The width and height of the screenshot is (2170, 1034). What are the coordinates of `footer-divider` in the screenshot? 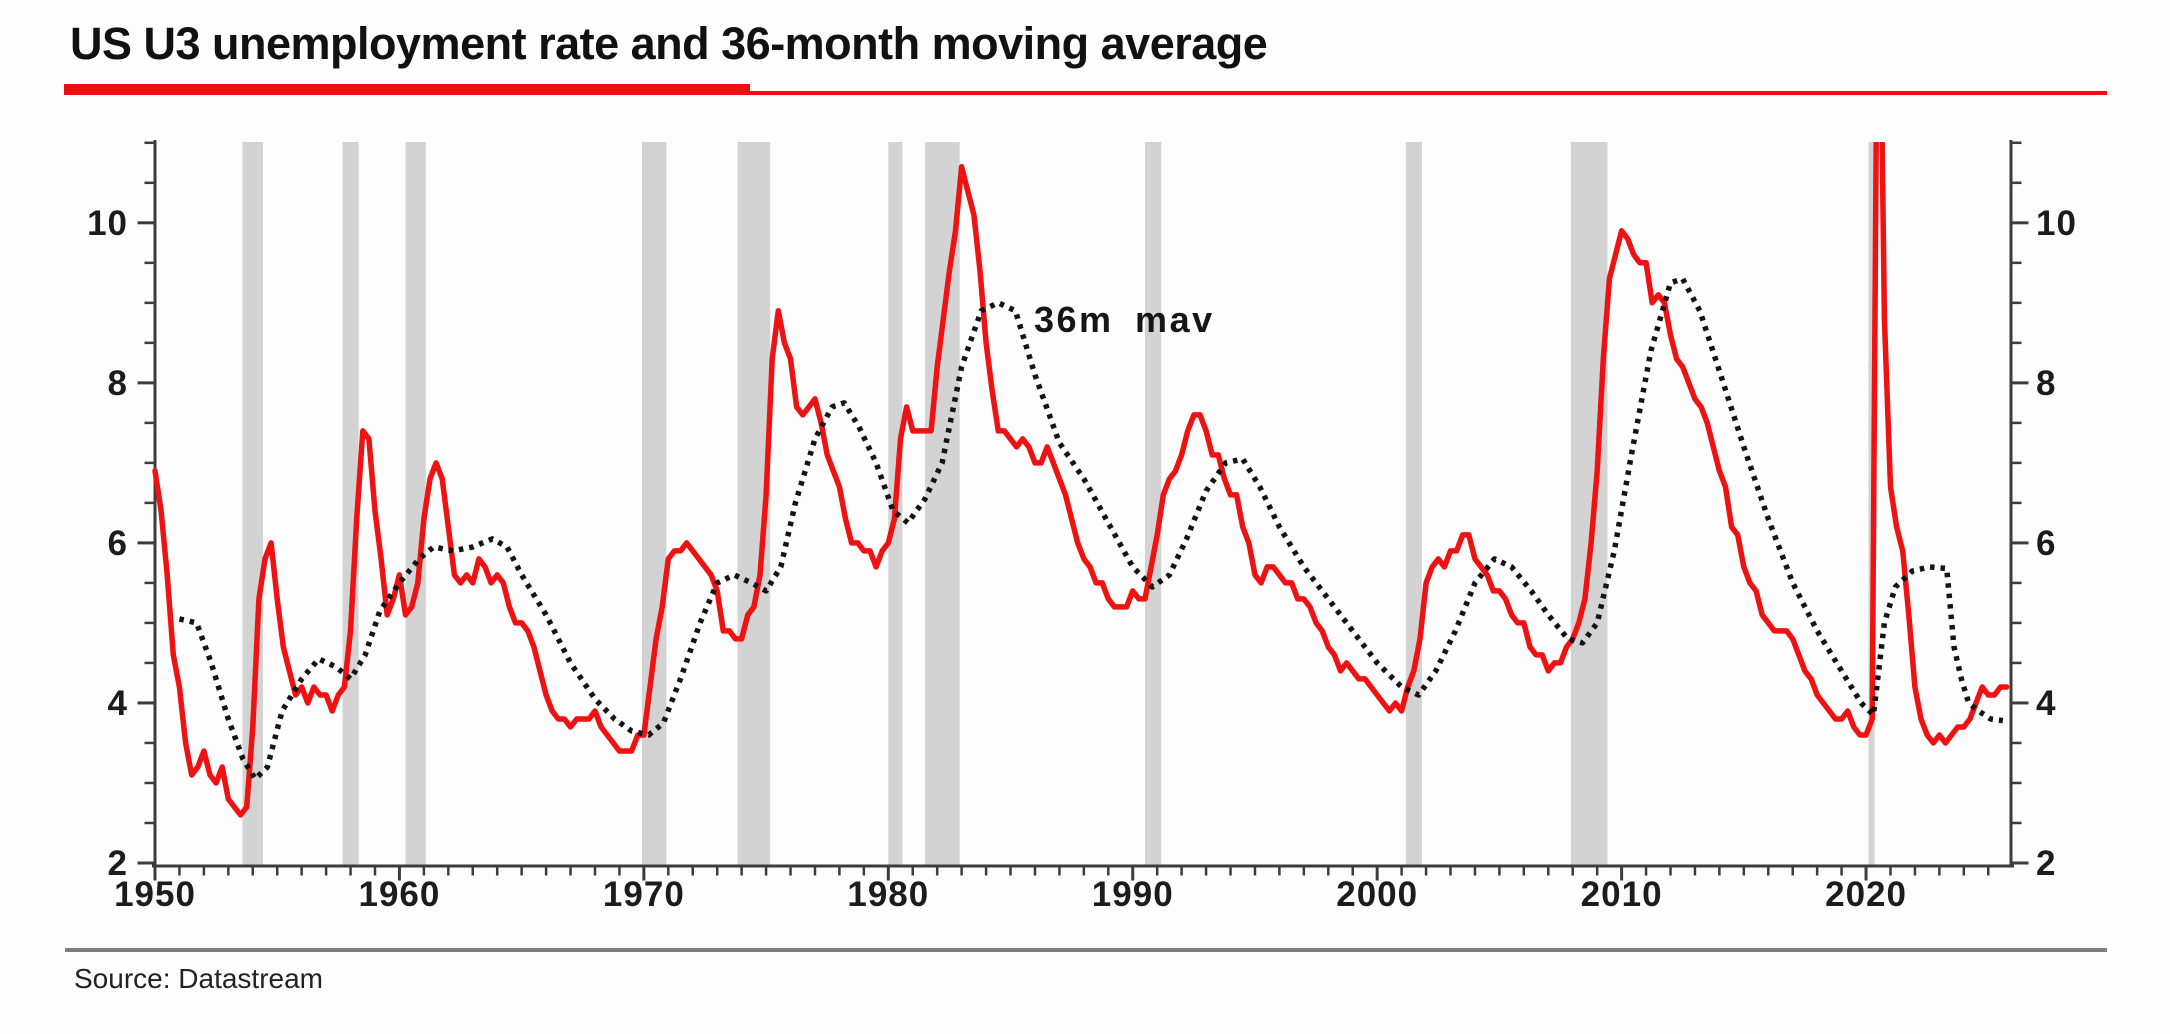 It's located at (1086, 950).